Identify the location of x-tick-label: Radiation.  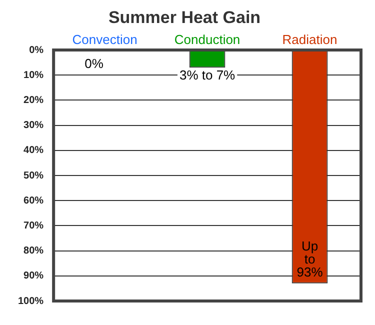
(310, 39).